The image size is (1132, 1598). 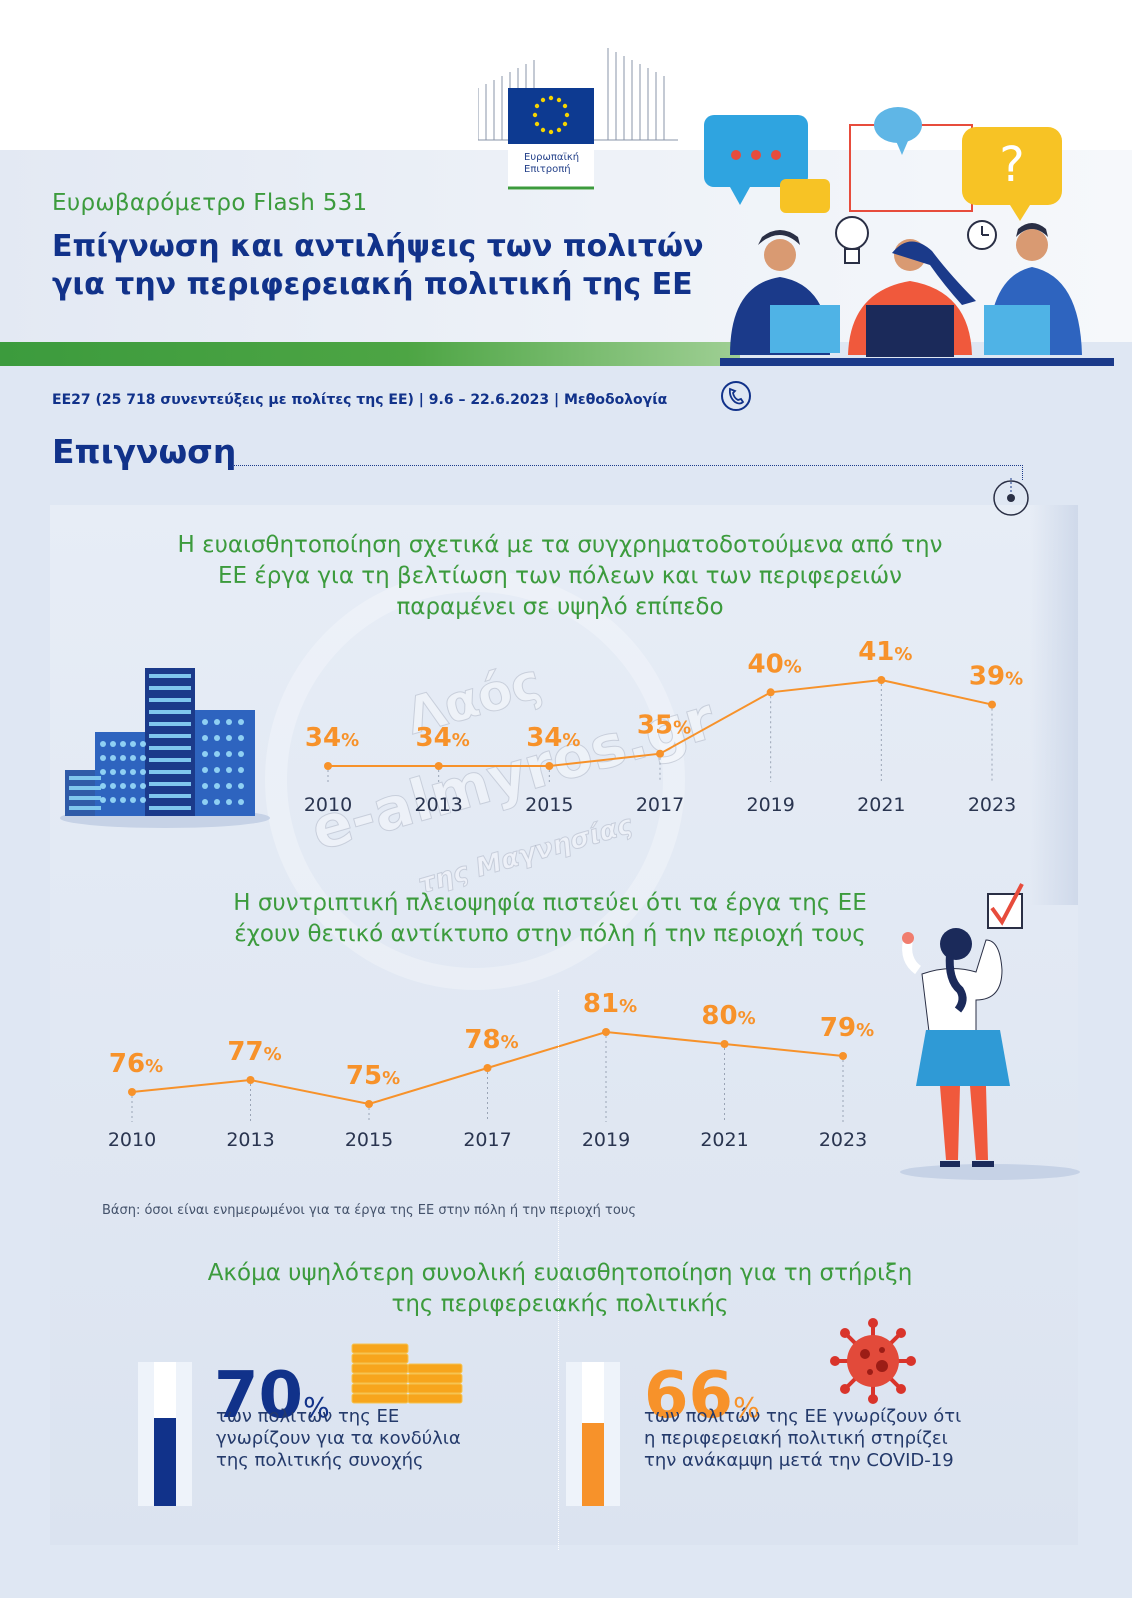 What do you see at coordinates (144, 451) in the screenshot?
I see `section-title: Επιγνωση` at bounding box center [144, 451].